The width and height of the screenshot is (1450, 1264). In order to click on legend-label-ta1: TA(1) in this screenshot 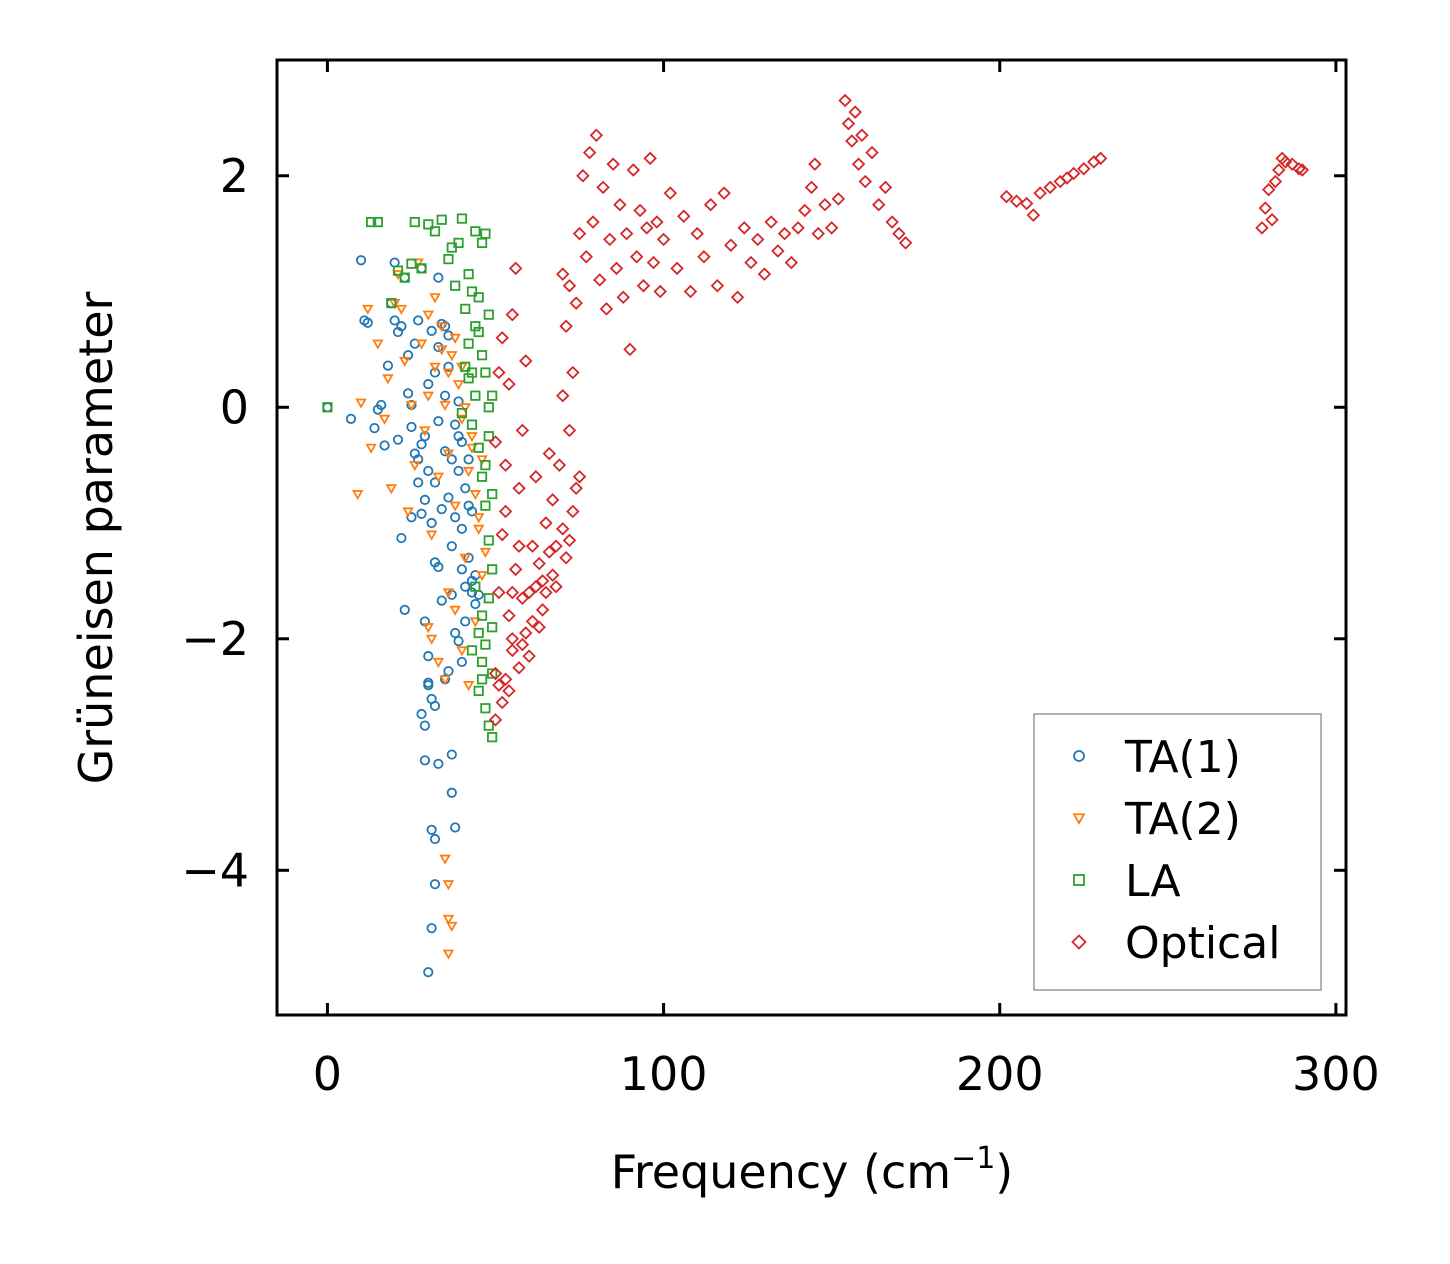, I will do `click(1182, 757)`.